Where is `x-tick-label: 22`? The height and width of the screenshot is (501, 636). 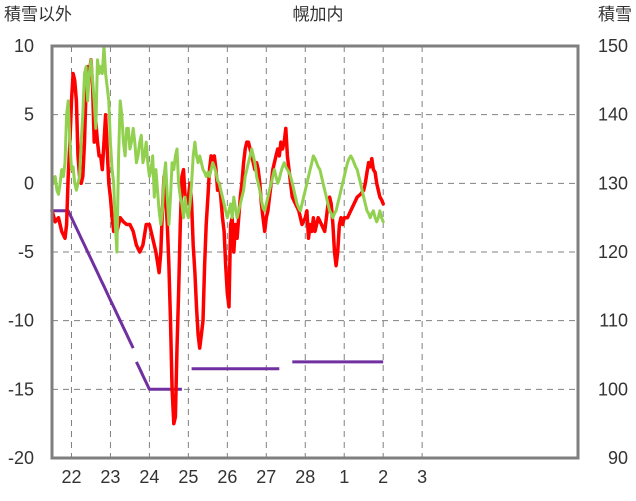
x-tick-label: 22 is located at coordinates (71, 477).